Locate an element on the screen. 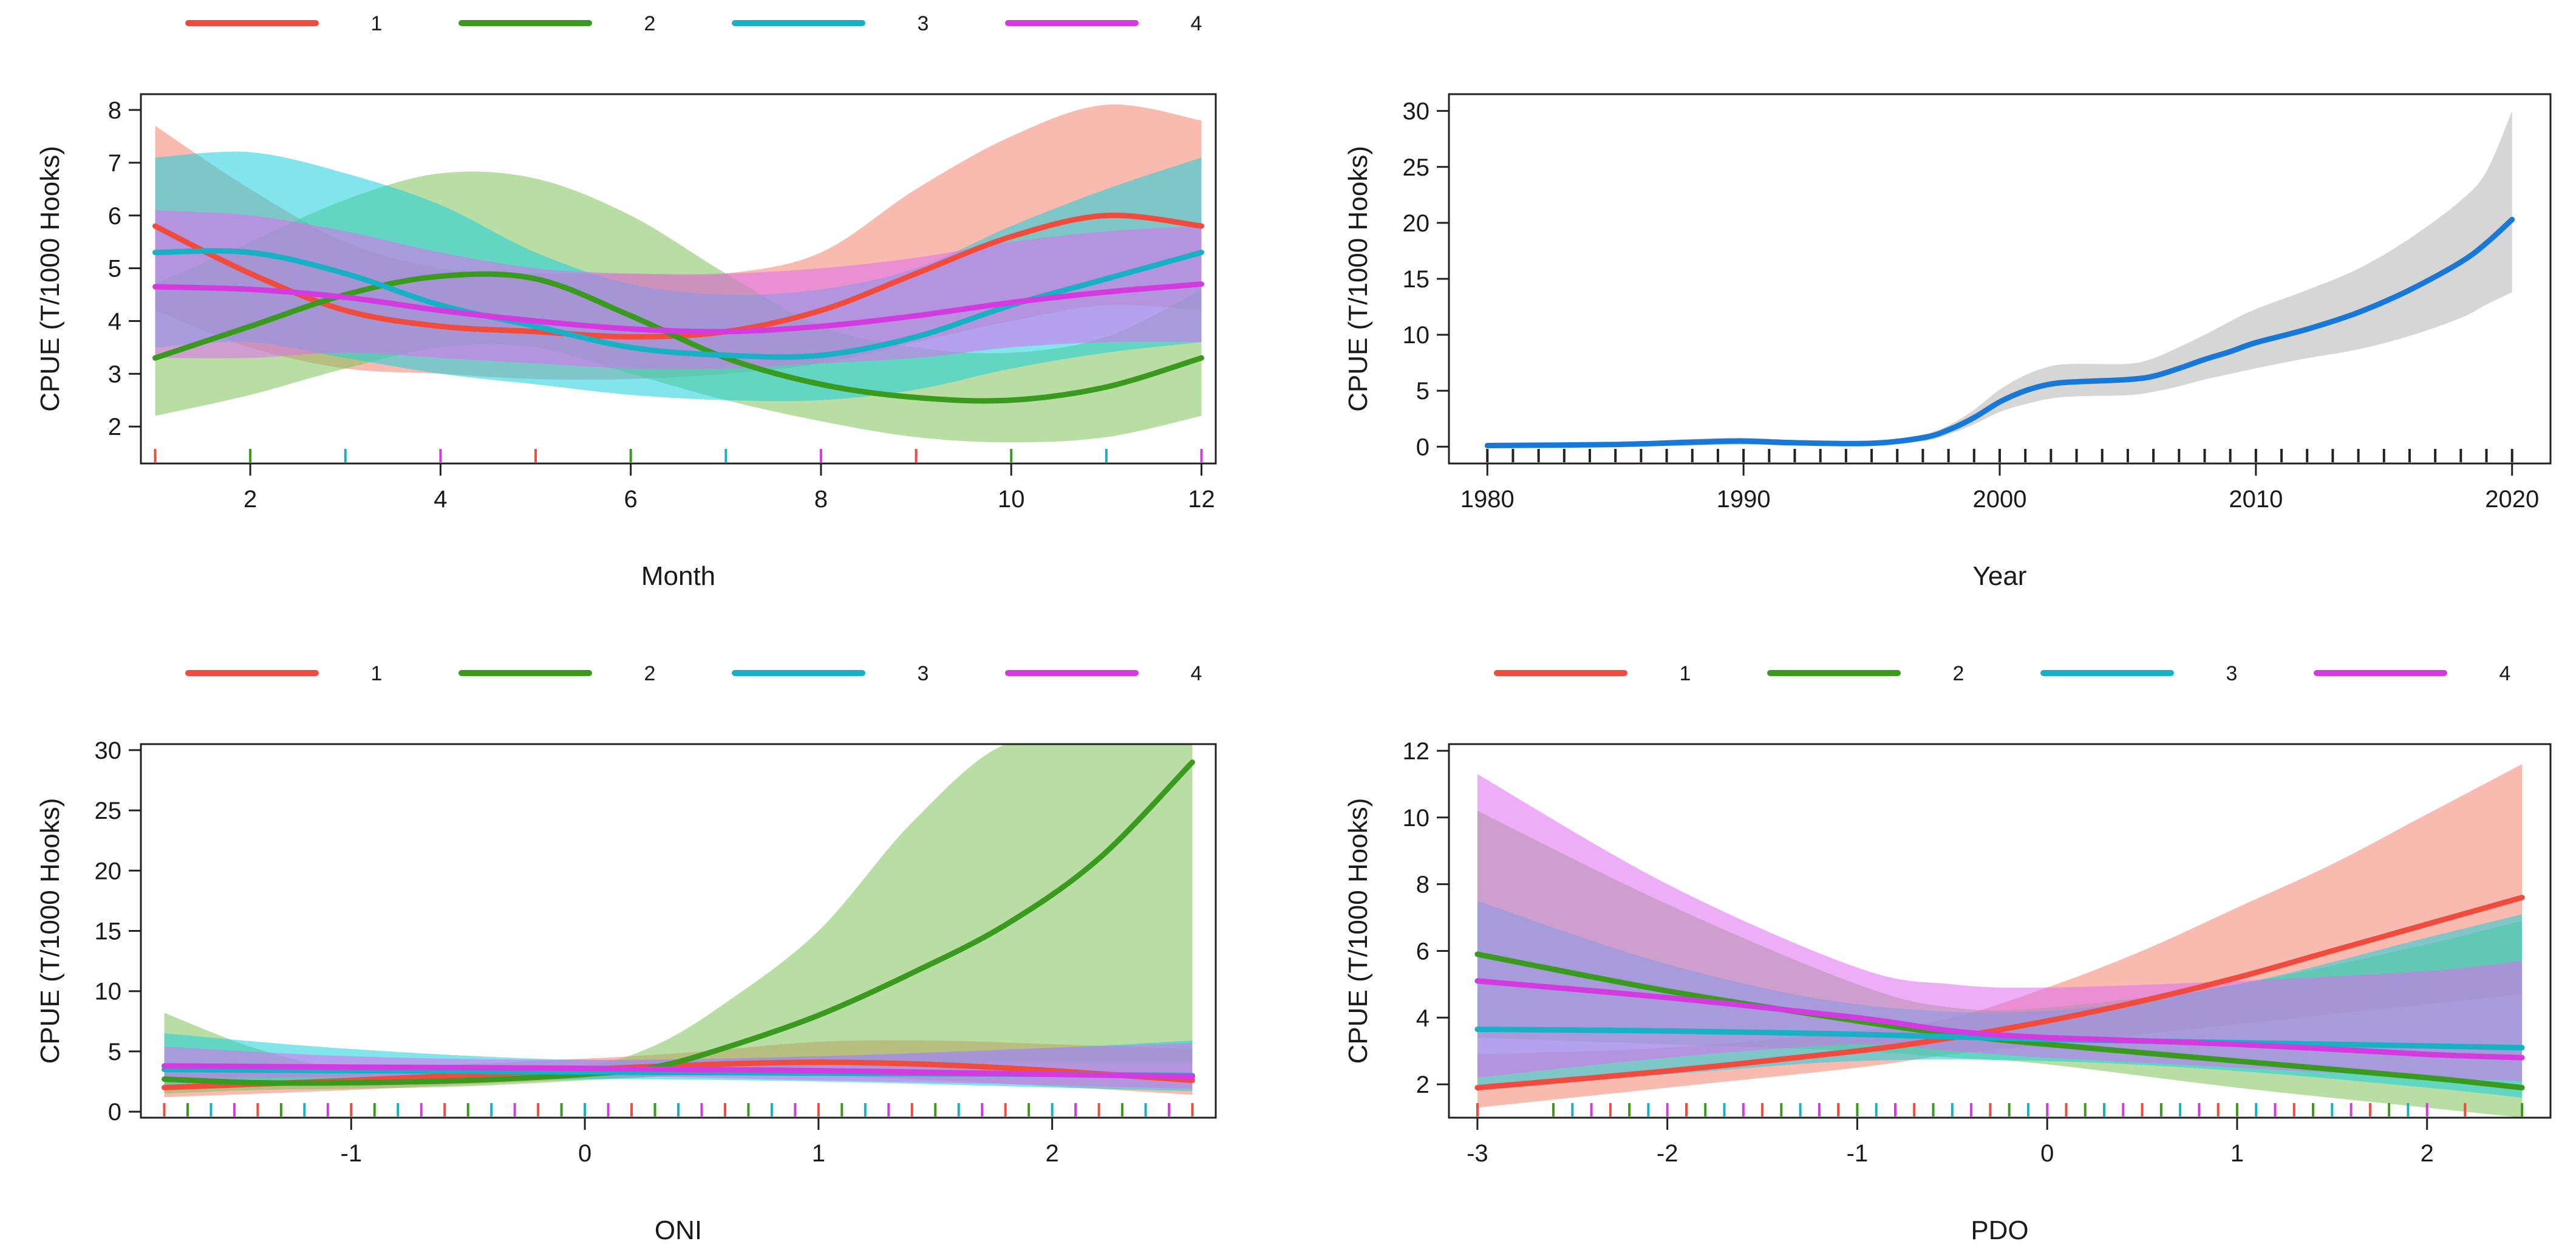  year-xtick-label: 1990 is located at coordinates (1744, 500).